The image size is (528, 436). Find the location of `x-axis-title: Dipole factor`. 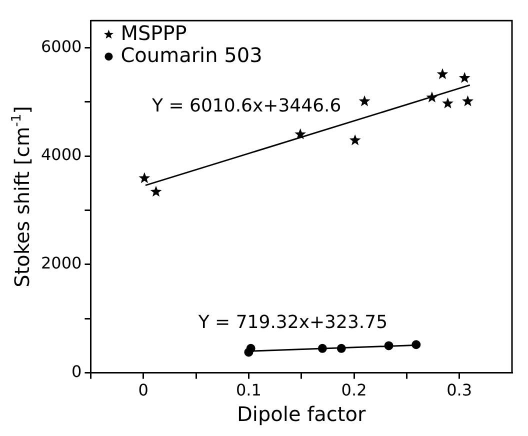

x-axis-title: Dipole factor is located at coordinates (301, 414).